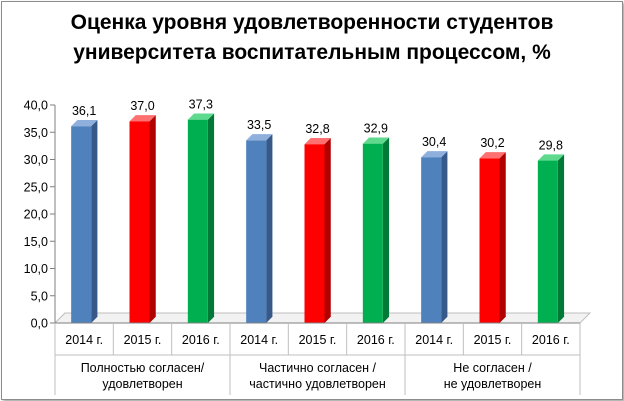 Image resolution: width=624 pixels, height=401 pixels. I want to click on category-label: удовлетворен, so click(142, 384).